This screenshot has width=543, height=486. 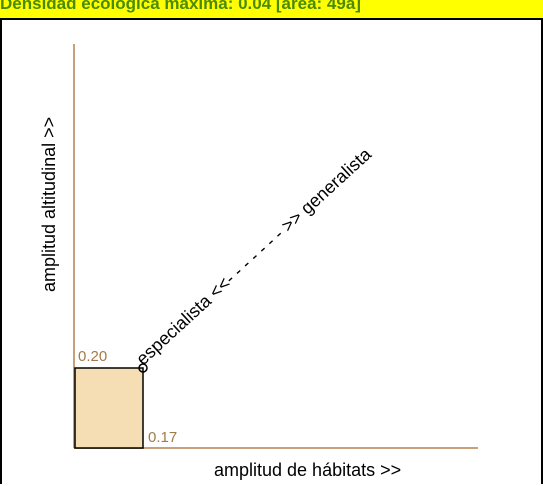 I want to click on y-axis-label: amplitud altitudinal >>, so click(x=49, y=204).